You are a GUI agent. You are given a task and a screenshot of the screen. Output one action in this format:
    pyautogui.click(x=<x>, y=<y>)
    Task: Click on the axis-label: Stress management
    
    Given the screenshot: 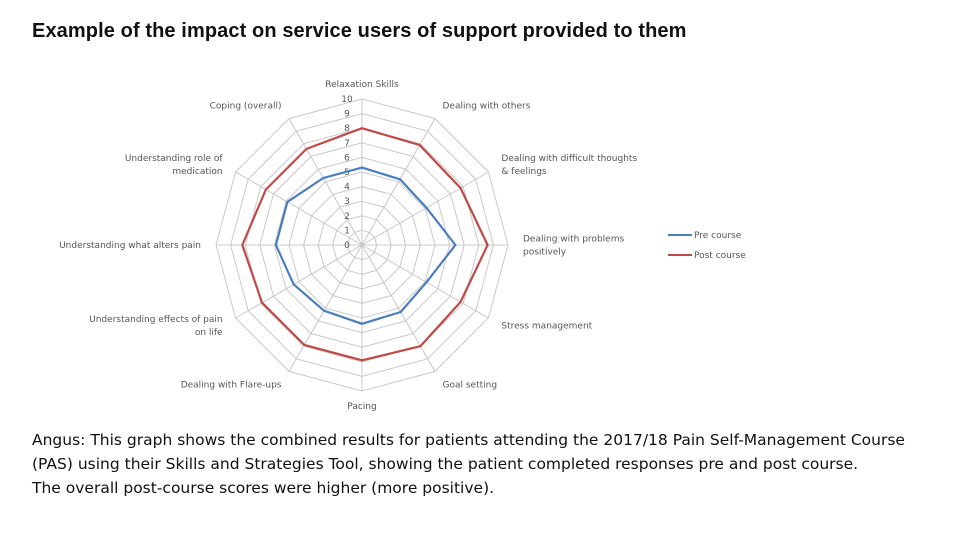 What is the action you would take?
    pyautogui.click(x=546, y=327)
    